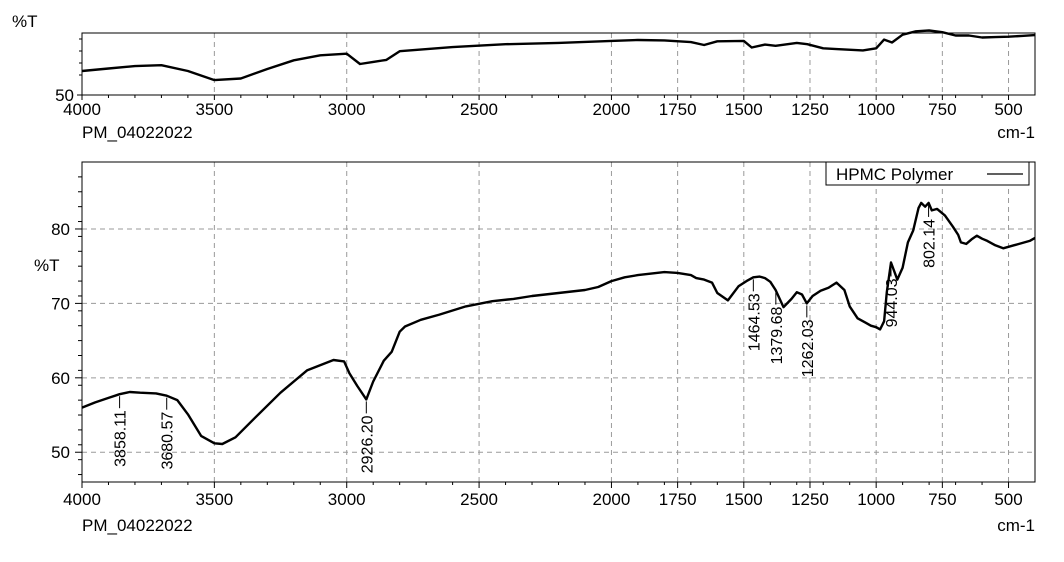  Describe the element at coordinates (892, 302) in the screenshot. I see `peak-label-944.03: 944.03` at that location.